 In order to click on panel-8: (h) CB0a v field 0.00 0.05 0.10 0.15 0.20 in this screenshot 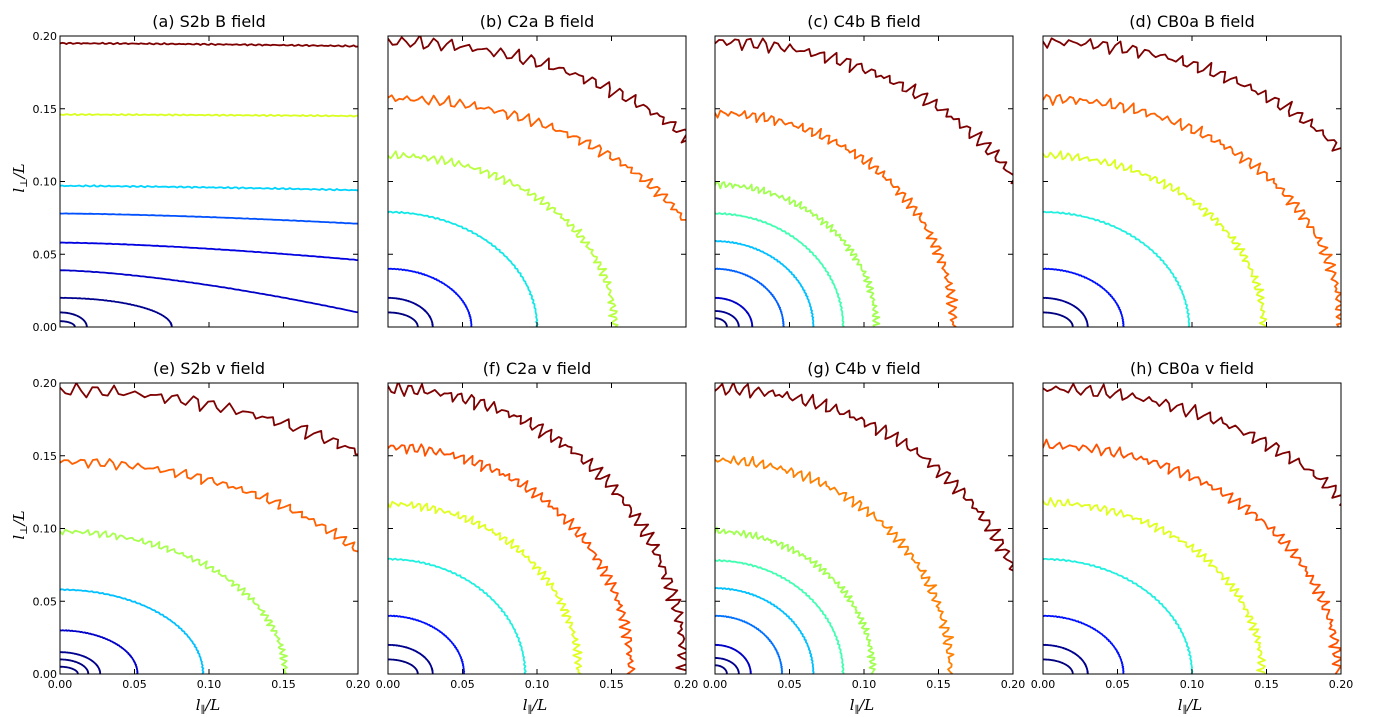, I will do `click(1192, 525)`.